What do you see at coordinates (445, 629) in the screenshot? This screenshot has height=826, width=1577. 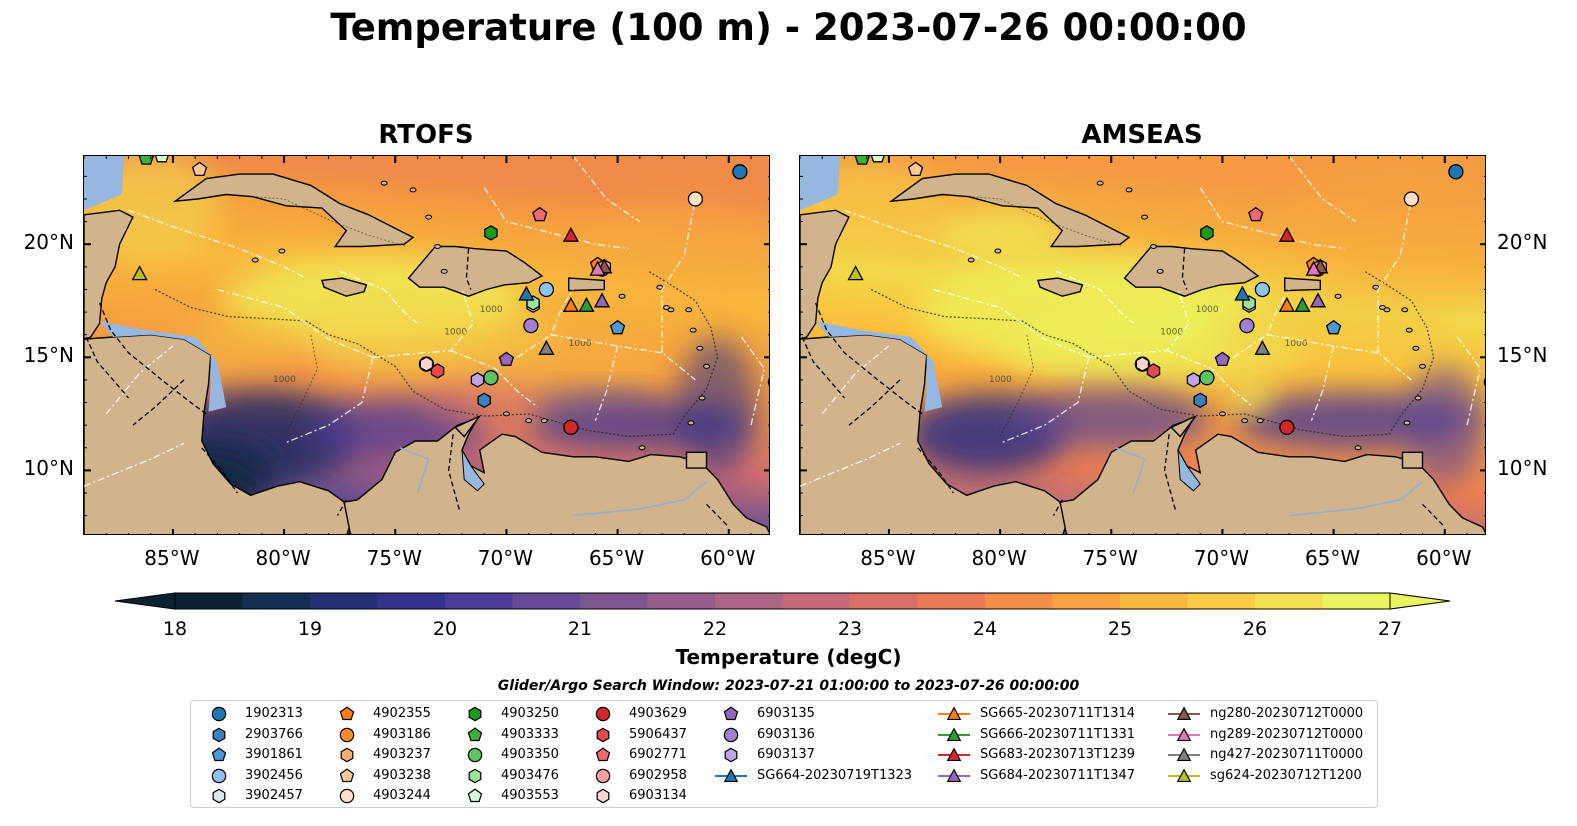 I see `colorbar-tick-label: 20` at bounding box center [445, 629].